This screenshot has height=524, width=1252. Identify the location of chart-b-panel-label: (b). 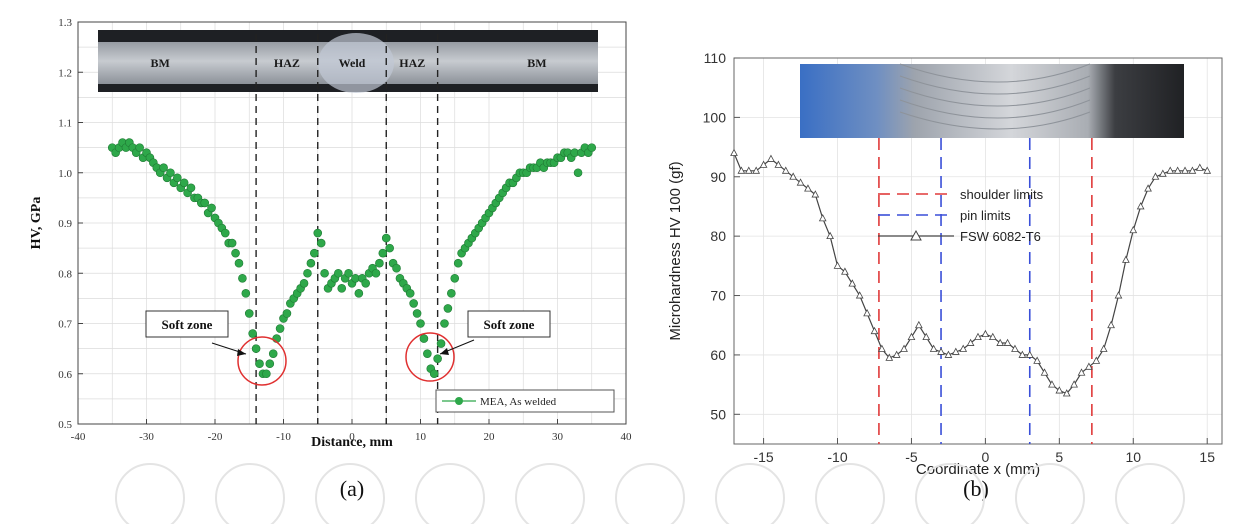
(976, 488).